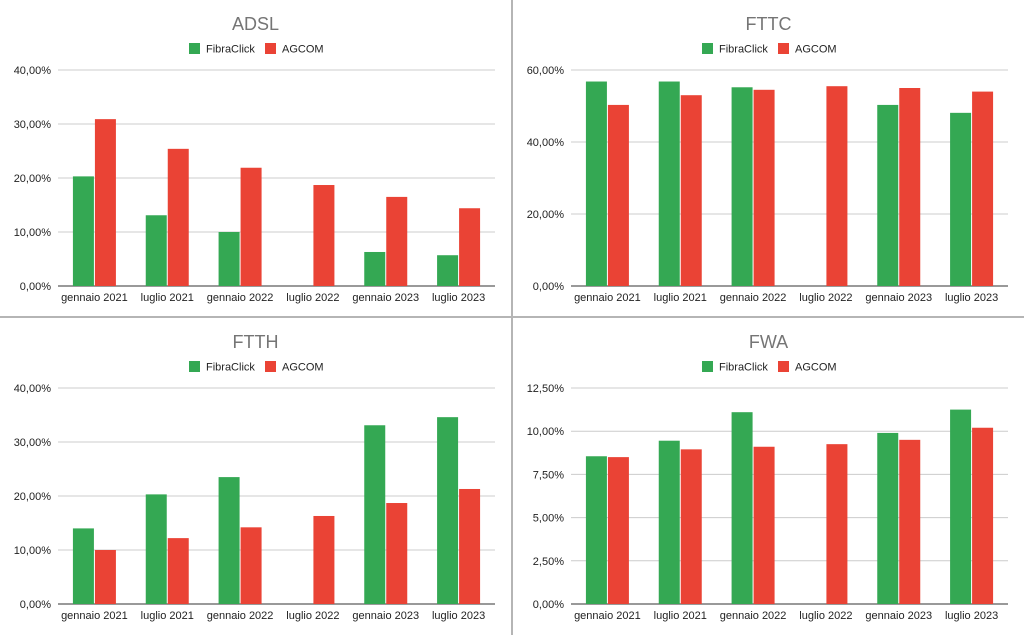  What do you see at coordinates (548, 475) in the screenshot?
I see `y-tick-label: 7,50%` at bounding box center [548, 475].